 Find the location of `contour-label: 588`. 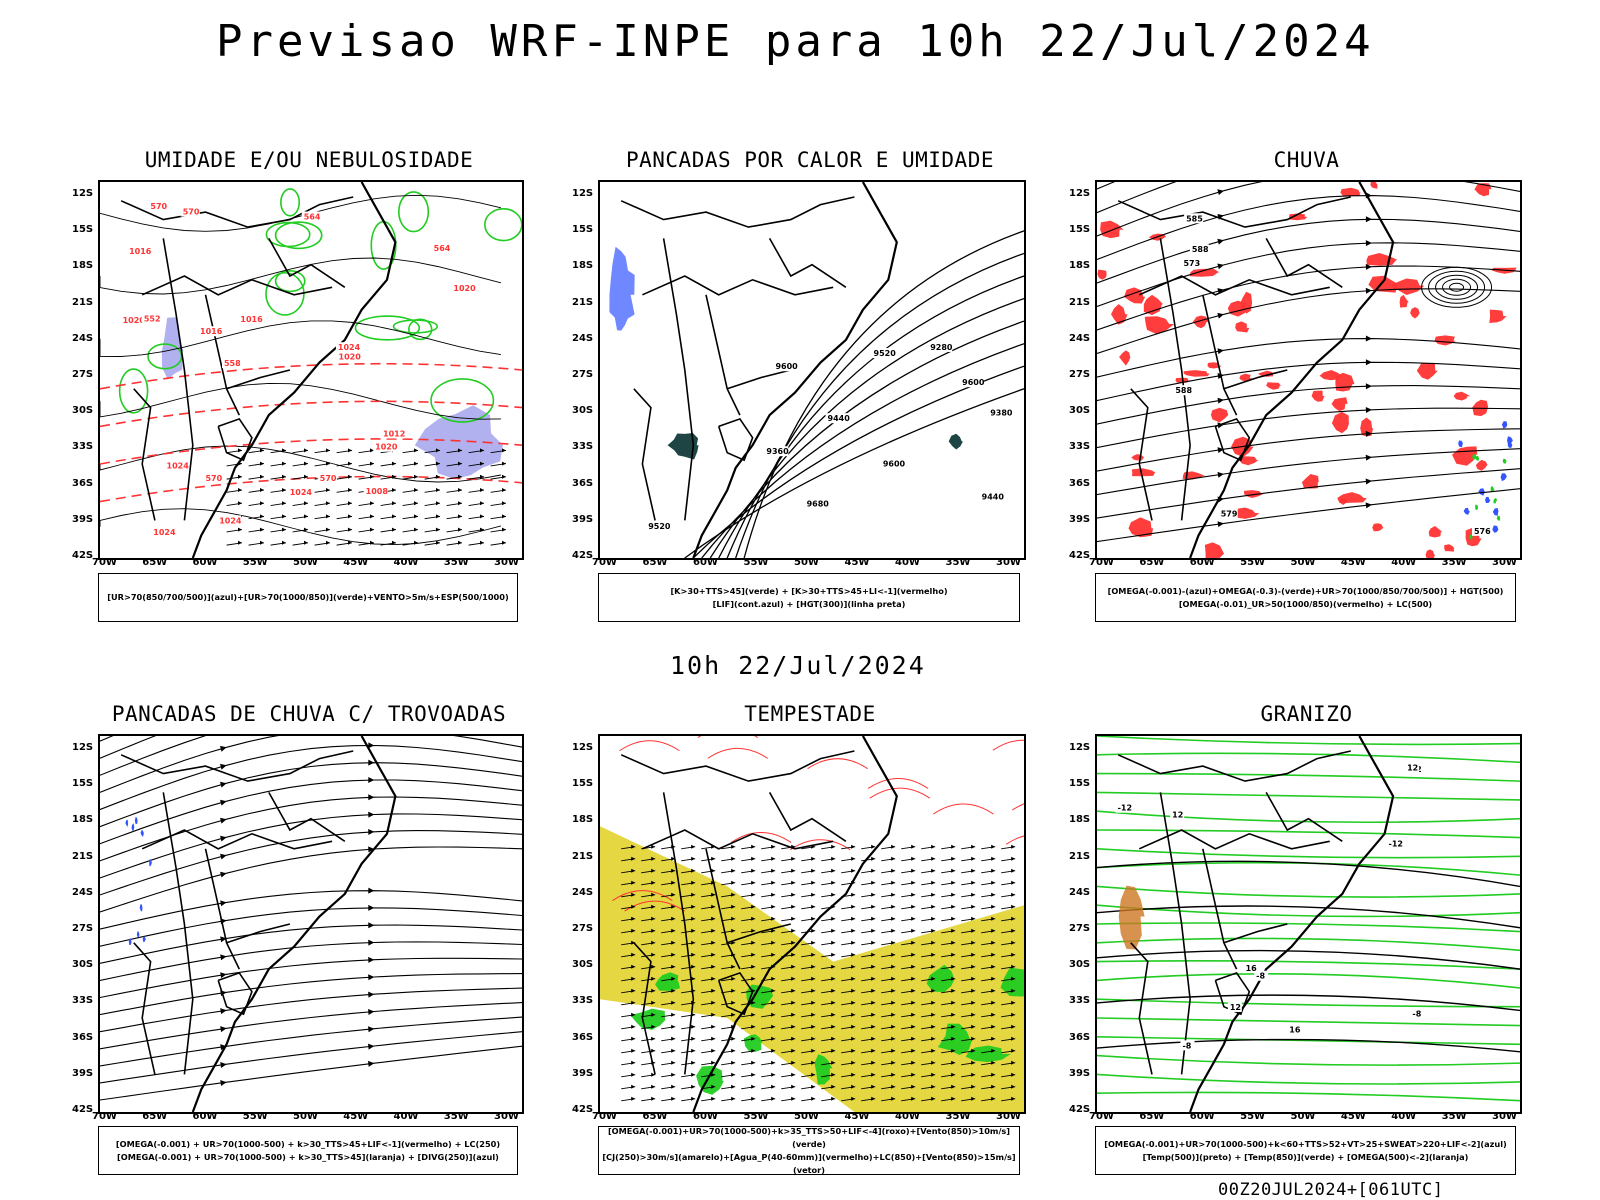

contour-label: 588 is located at coordinates (1200, 249).